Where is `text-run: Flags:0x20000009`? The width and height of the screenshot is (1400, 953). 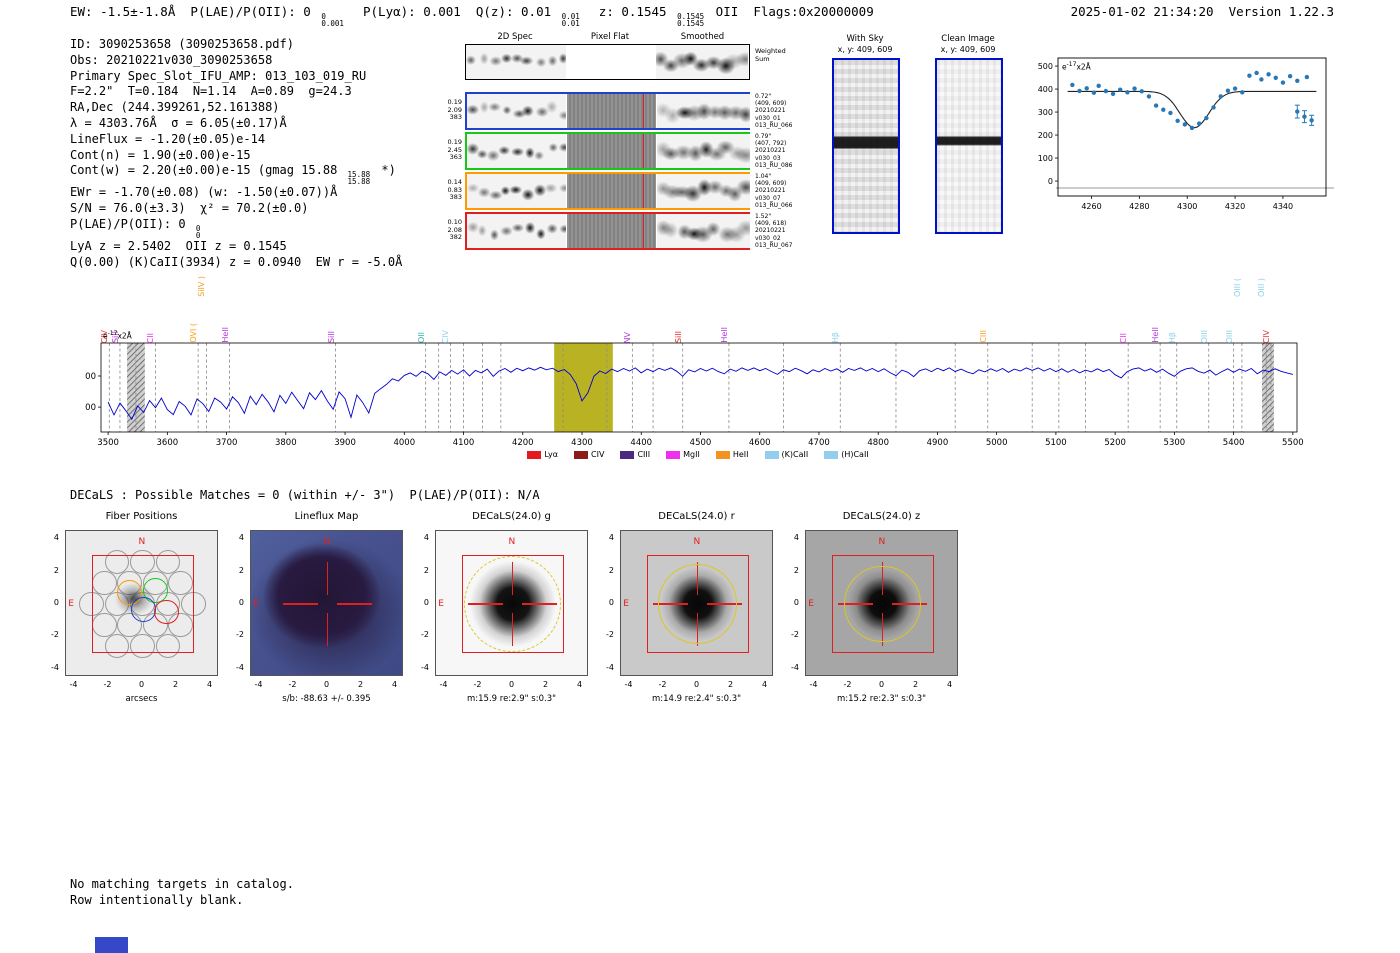 text-run: Flags:0x20000009 is located at coordinates (806, 11).